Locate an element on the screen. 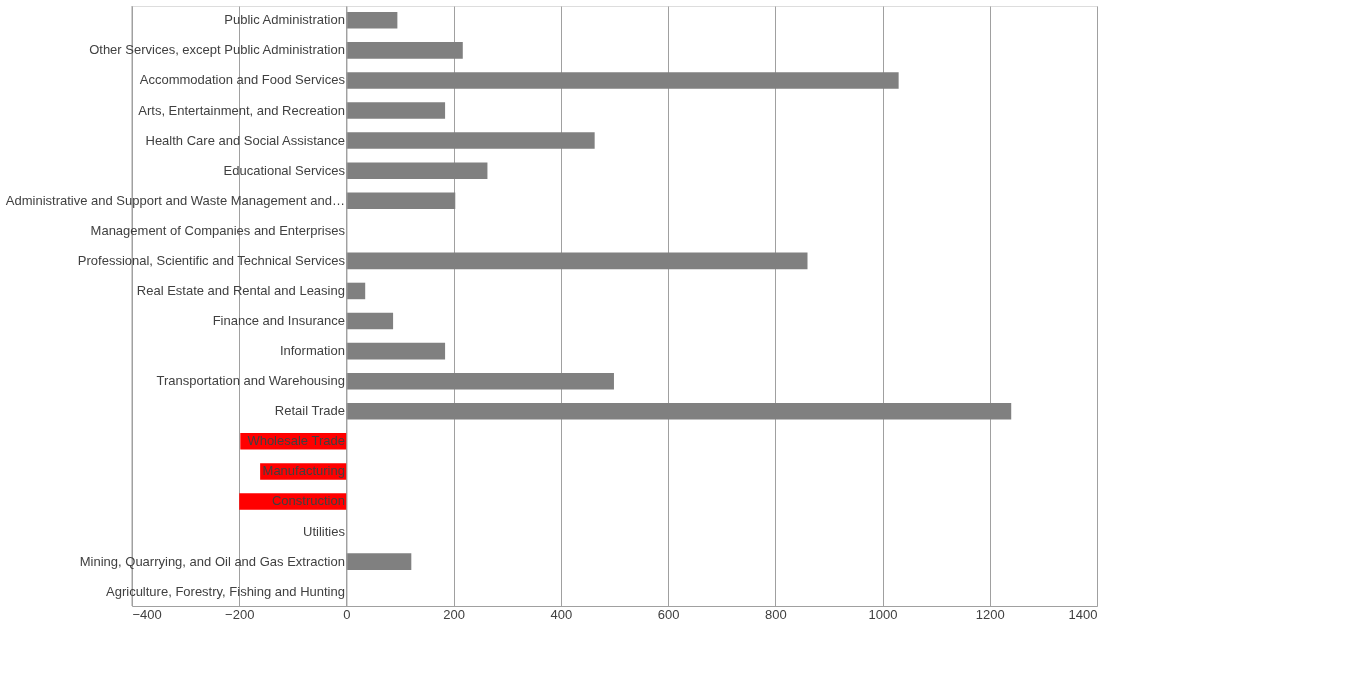  y-tick-label: Accommodation and Food Services is located at coordinates (242, 80).